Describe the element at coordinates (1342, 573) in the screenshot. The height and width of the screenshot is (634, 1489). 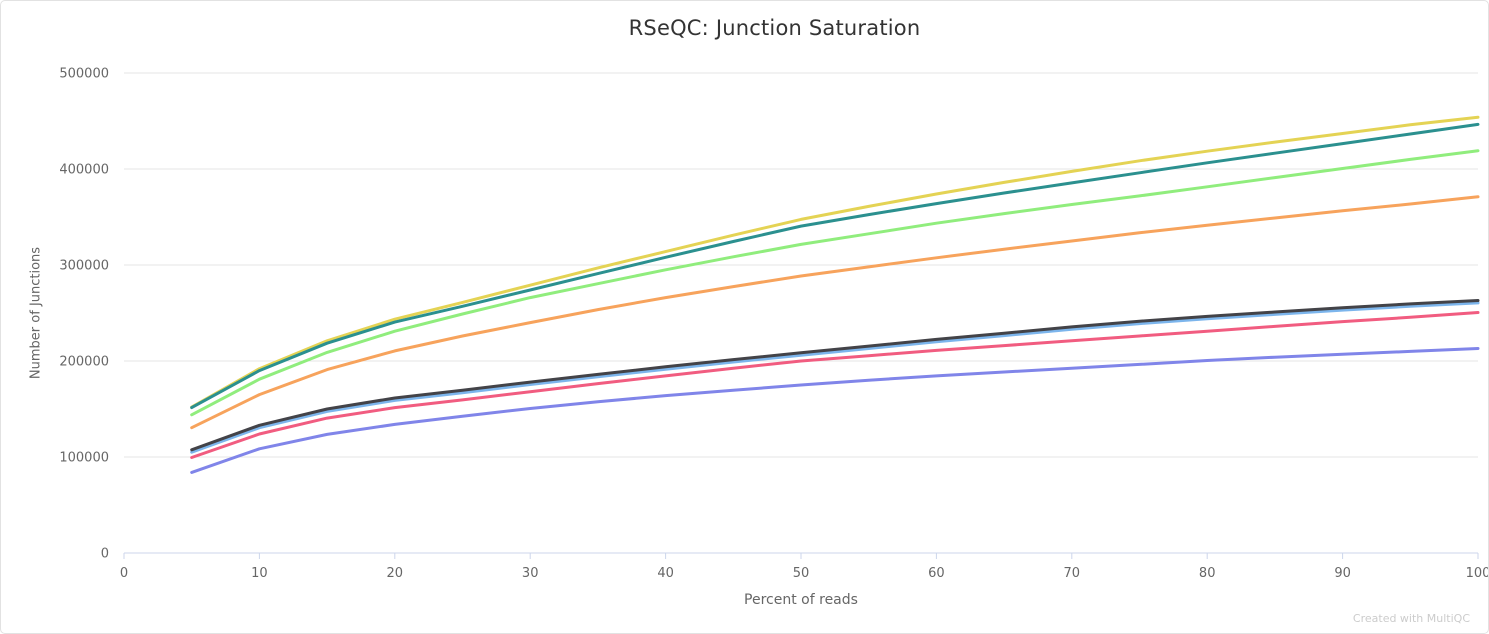
I see `x-tick-label: 90` at that location.